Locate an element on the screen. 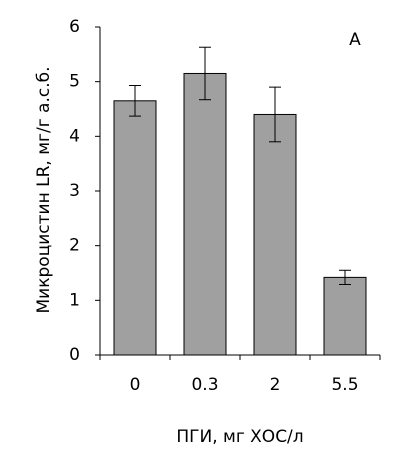  x-tick-label: 0 is located at coordinates (135, 385).